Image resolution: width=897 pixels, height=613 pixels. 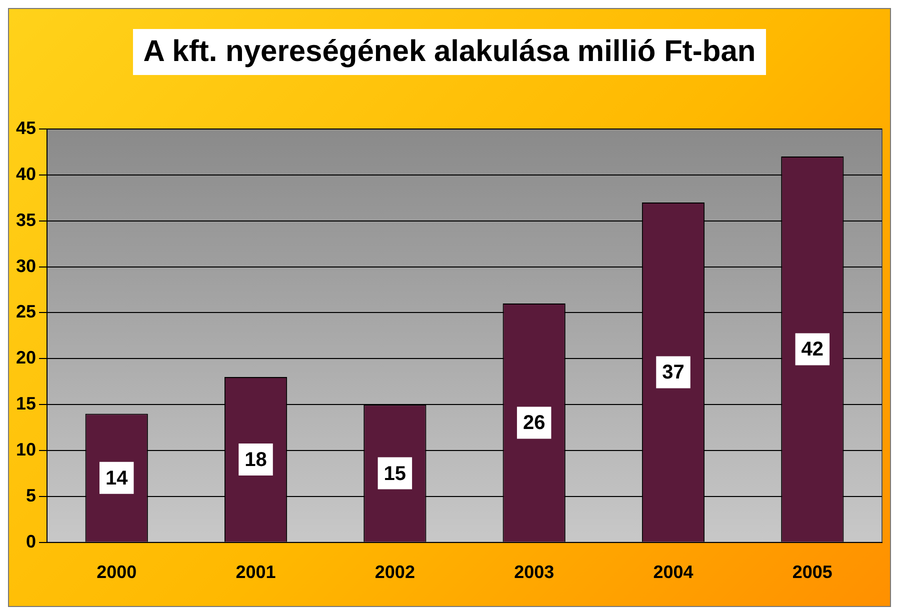 What do you see at coordinates (534, 572) in the screenshot?
I see `x-tick-label: 2003` at bounding box center [534, 572].